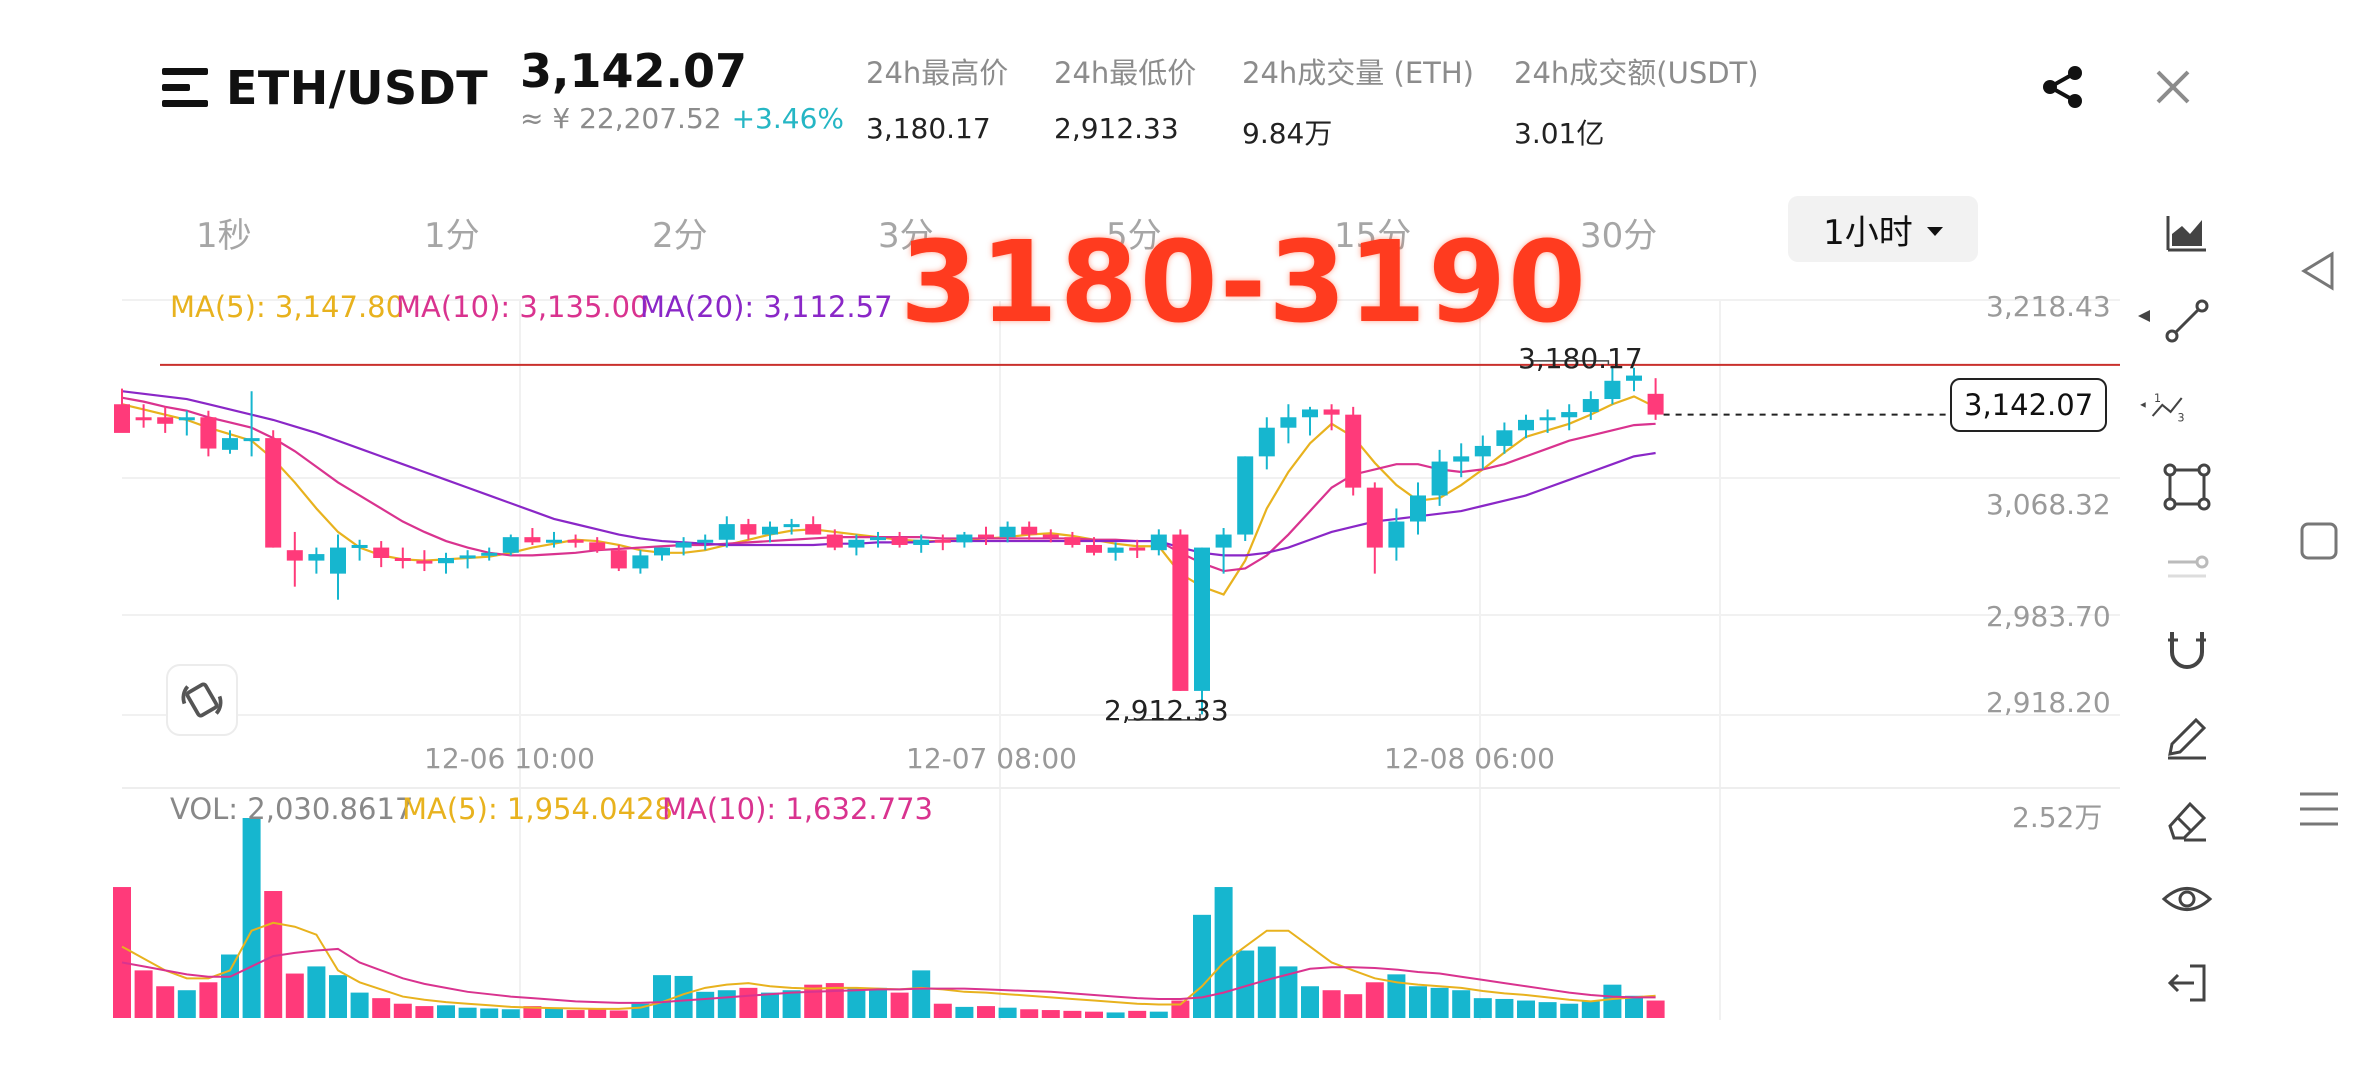 This screenshot has width=2374, height=1080. Describe the element at coordinates (2173, 87) in the screenshot. I see `close-icon` at that location.